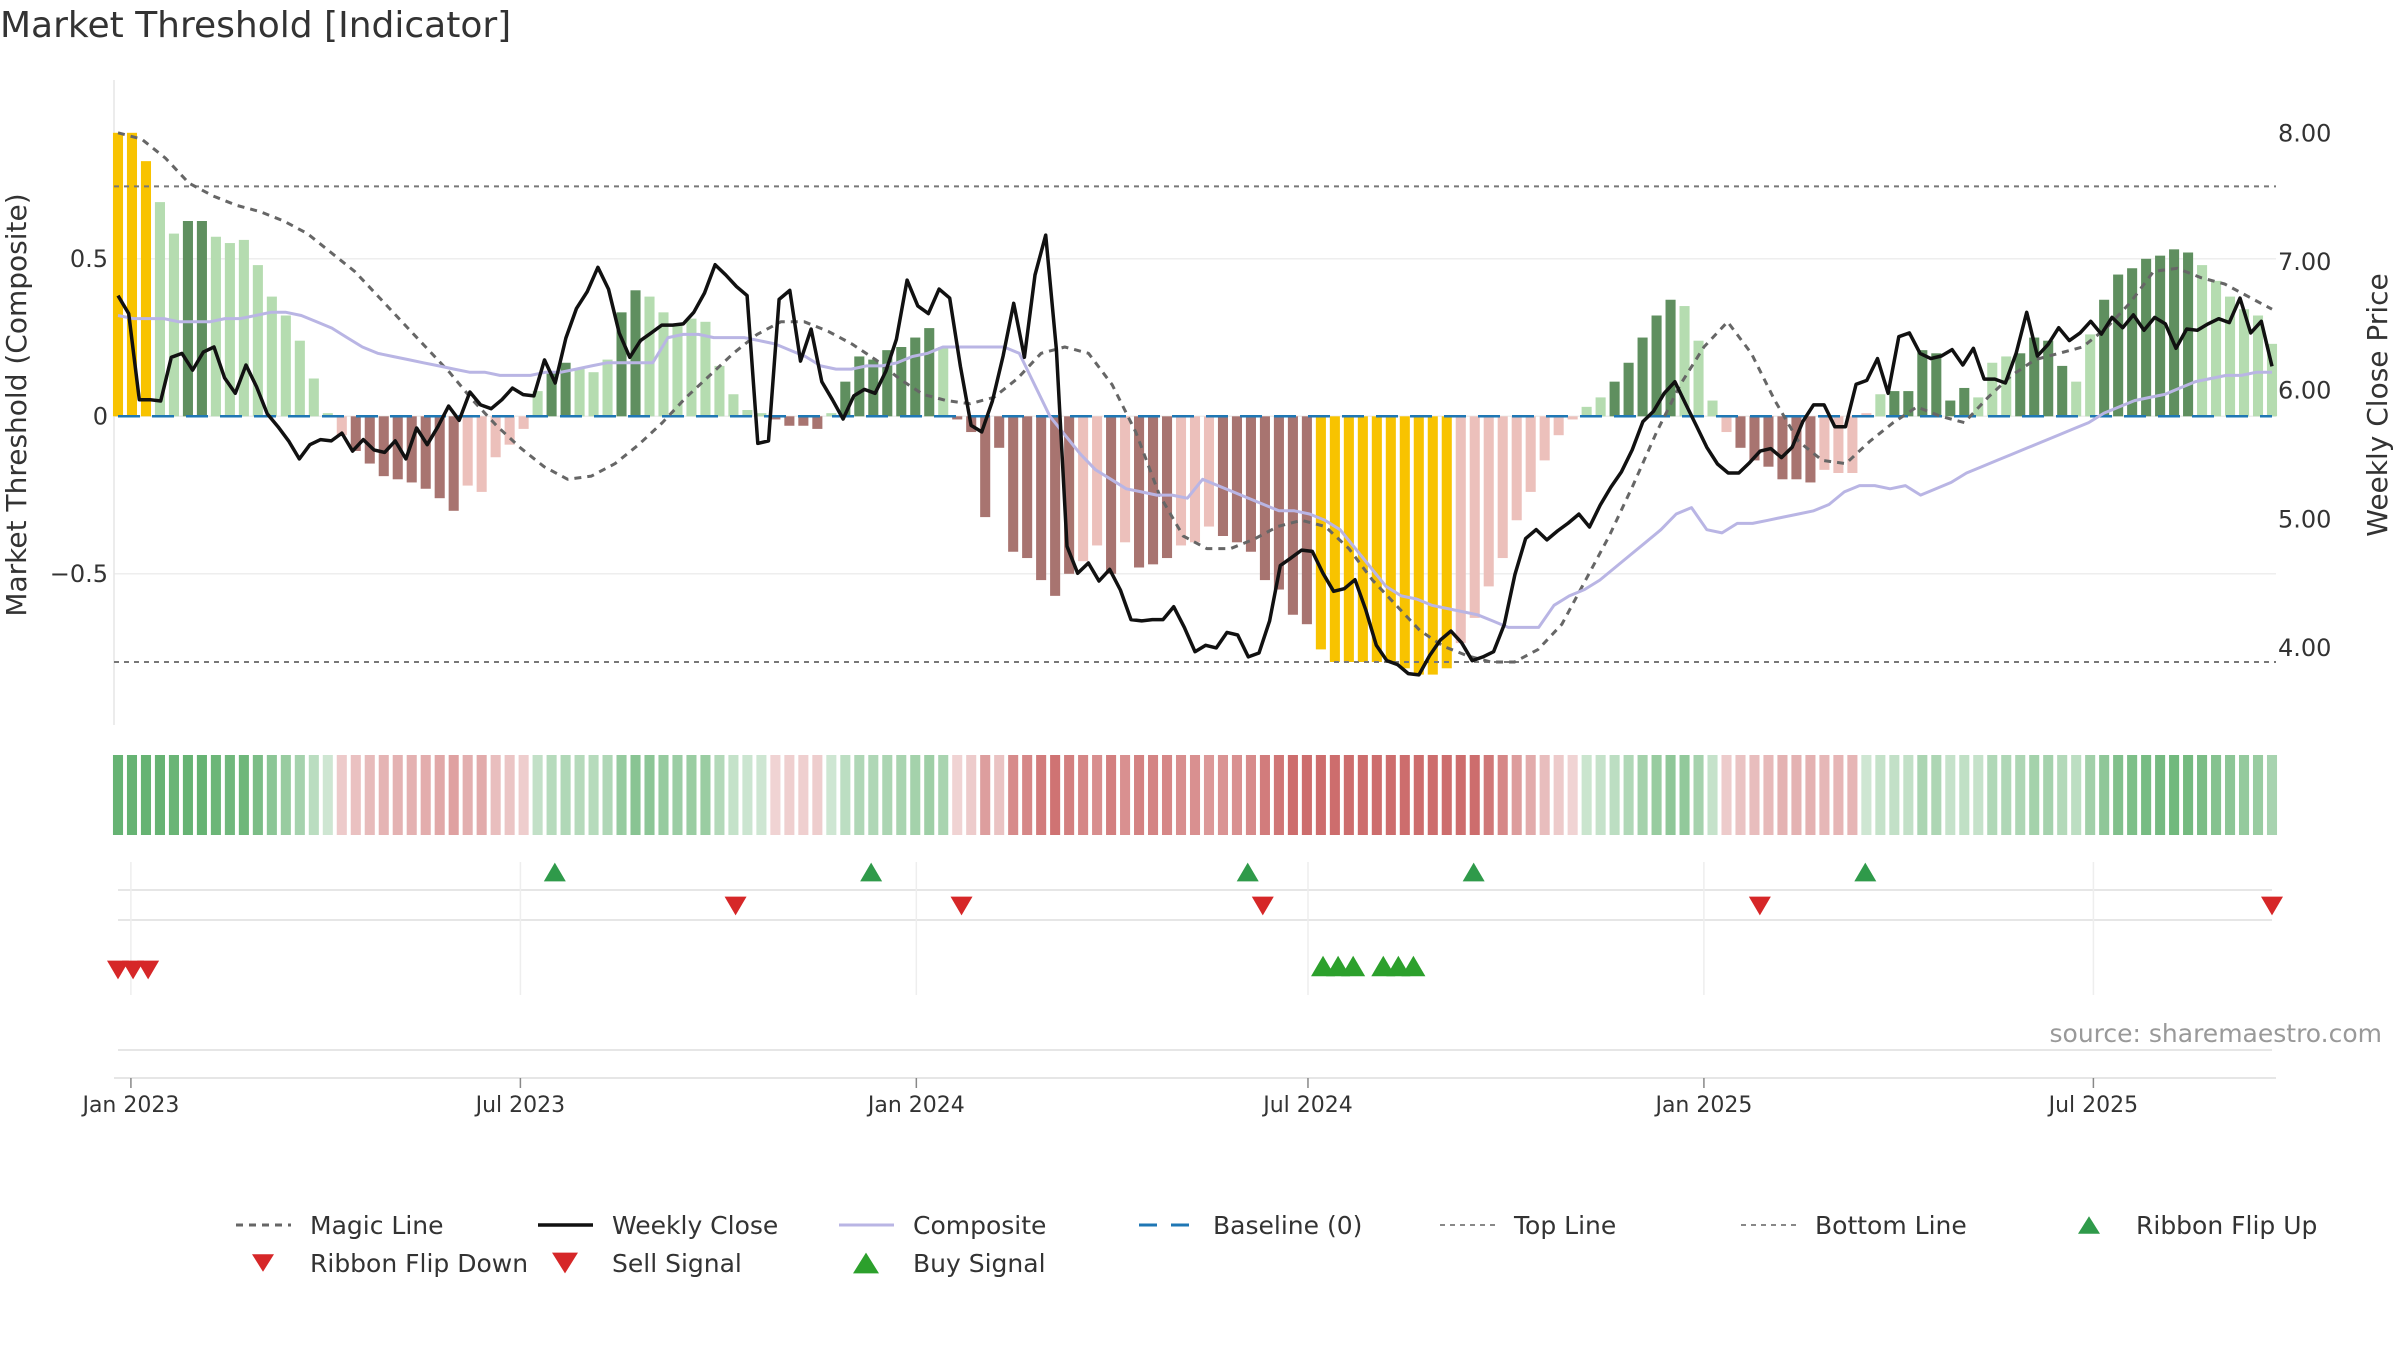 This screenshot has width=2400, height=1350. Describe the element at coordinates (2304, 262) in the screenshot. I see `right-tick-label: 7.00` at that location.